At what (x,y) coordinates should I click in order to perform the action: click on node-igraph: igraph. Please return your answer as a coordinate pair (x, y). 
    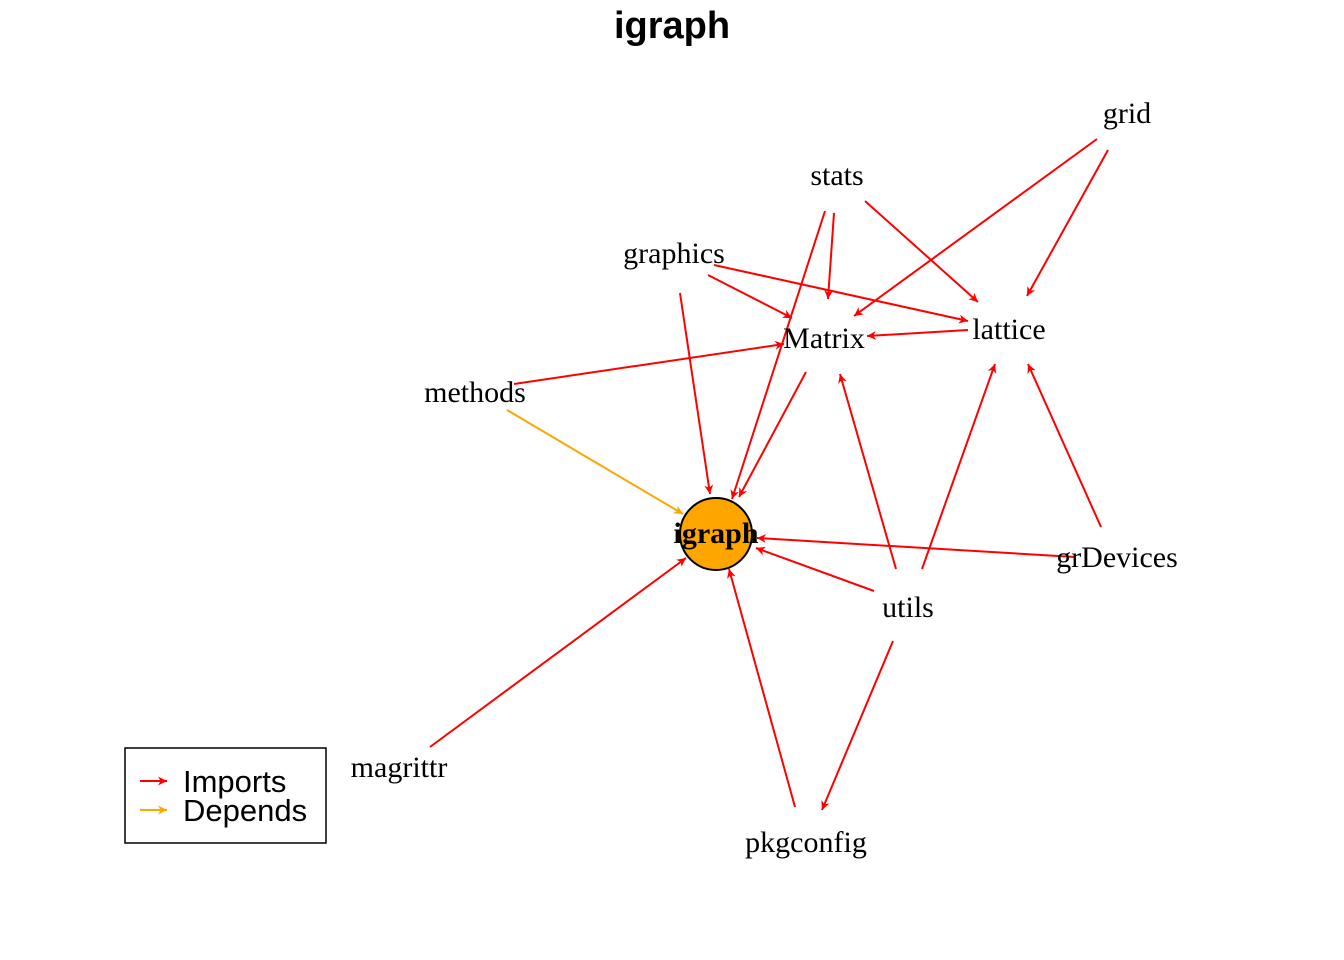
    Looking at the image, I should click on (716, 534).